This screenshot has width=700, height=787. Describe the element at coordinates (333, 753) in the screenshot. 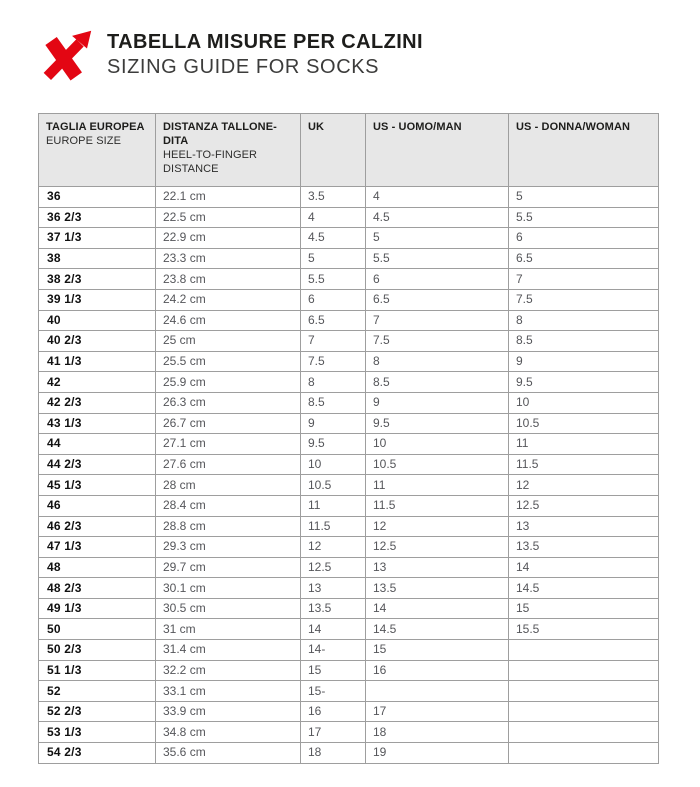

I see `uk-cell: 18` at that location.